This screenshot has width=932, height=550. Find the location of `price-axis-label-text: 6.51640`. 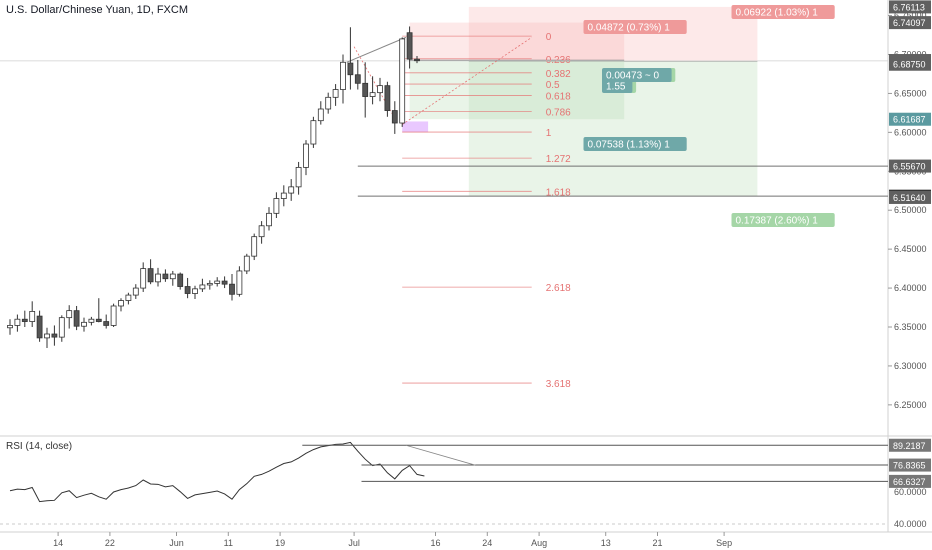

price-axis-label-text: 6.51640 is located at coordinates (909, 198).